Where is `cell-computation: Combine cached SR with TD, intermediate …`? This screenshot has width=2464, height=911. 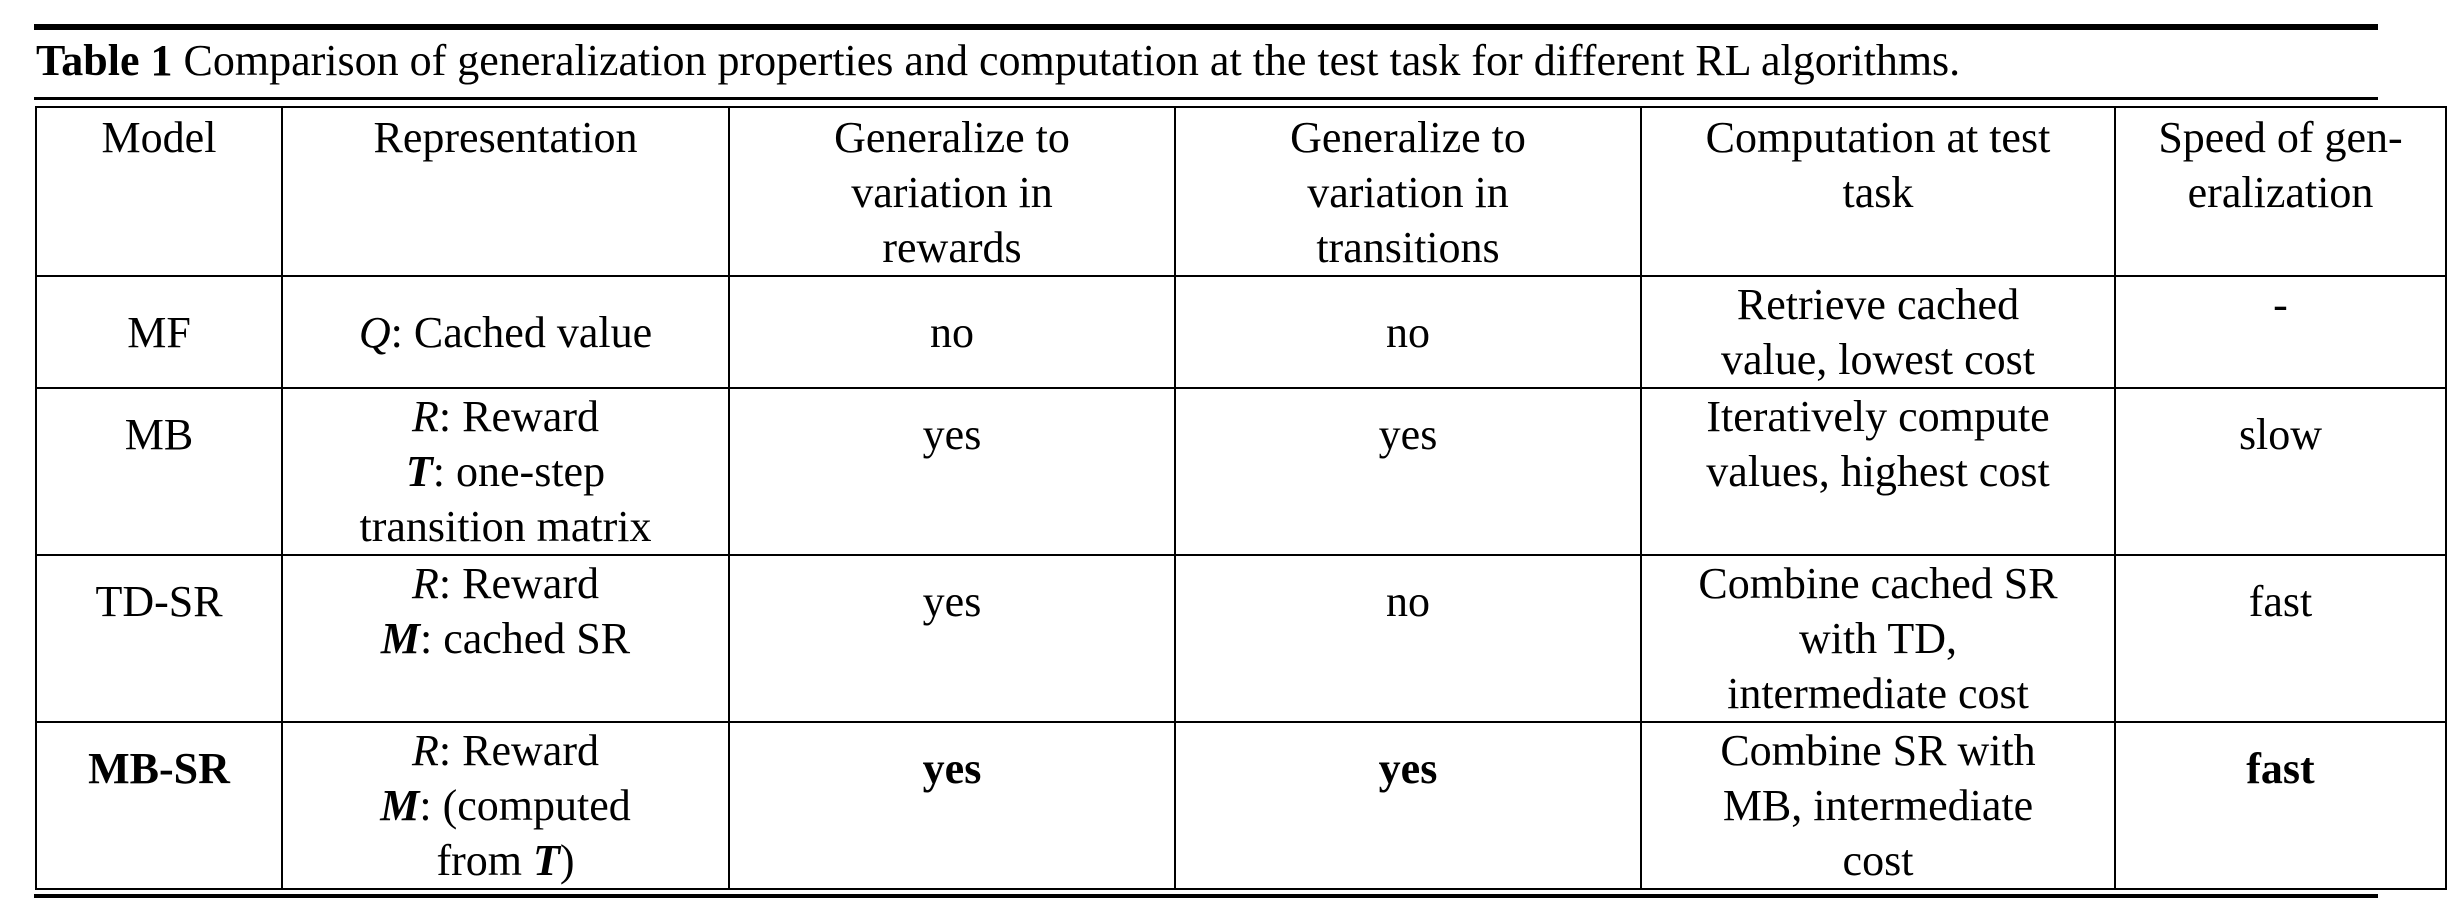 cell-computation: Combine cached SR with TD, intermediate … is located at coordinates (1878, 638).